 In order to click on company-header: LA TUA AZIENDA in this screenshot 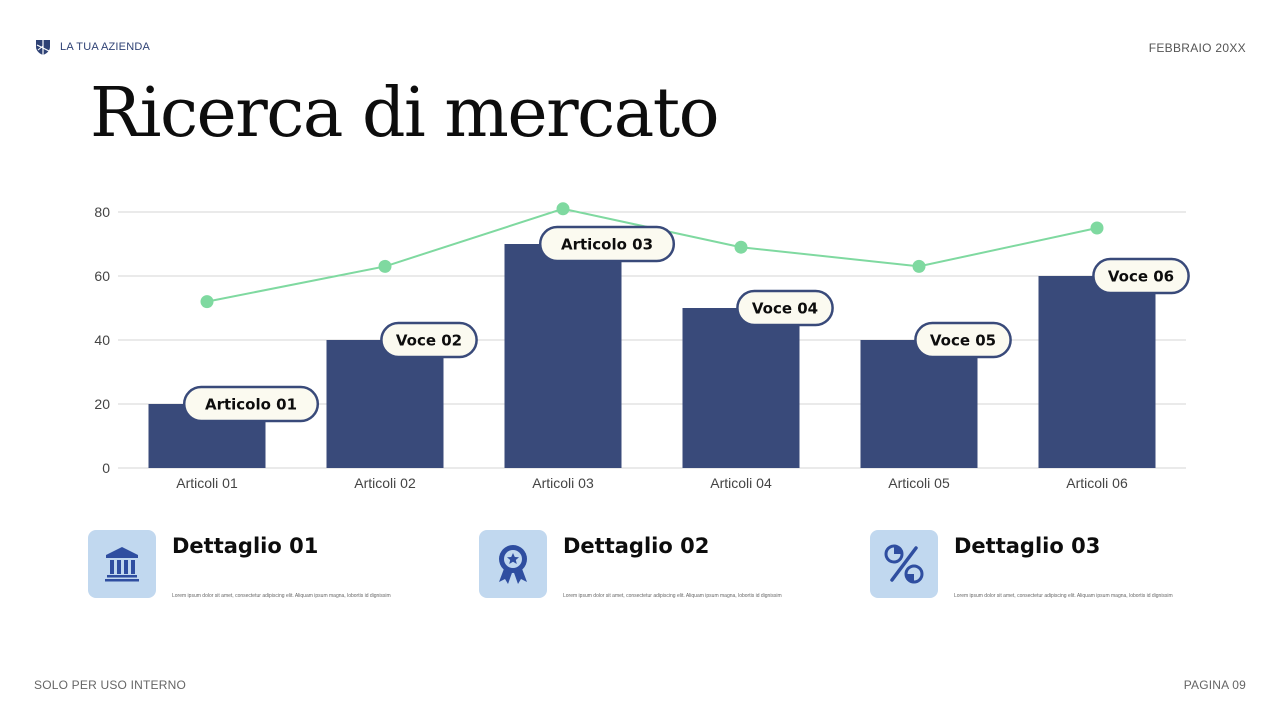, I will do `click(92, 47)`.